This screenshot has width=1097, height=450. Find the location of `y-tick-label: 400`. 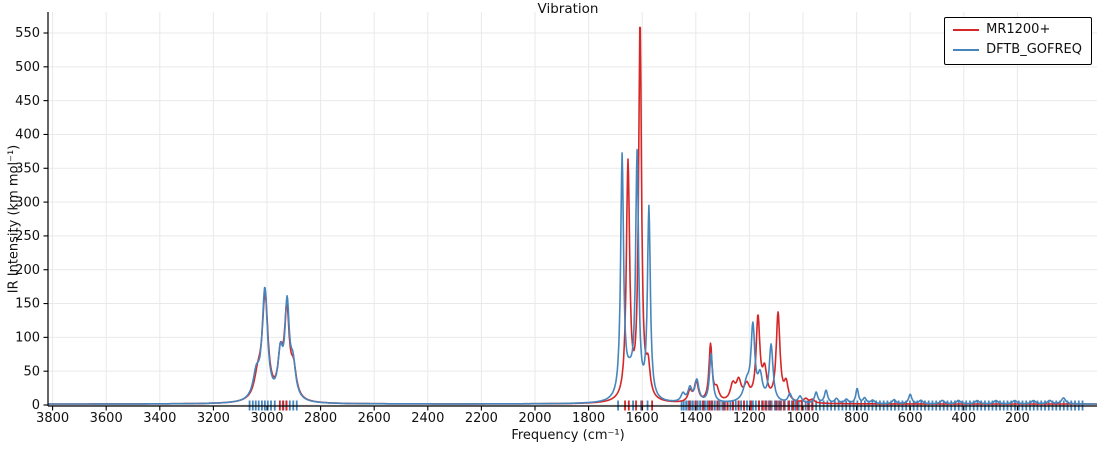

y-tick-label: 400 is located at coordinates (27, 135).